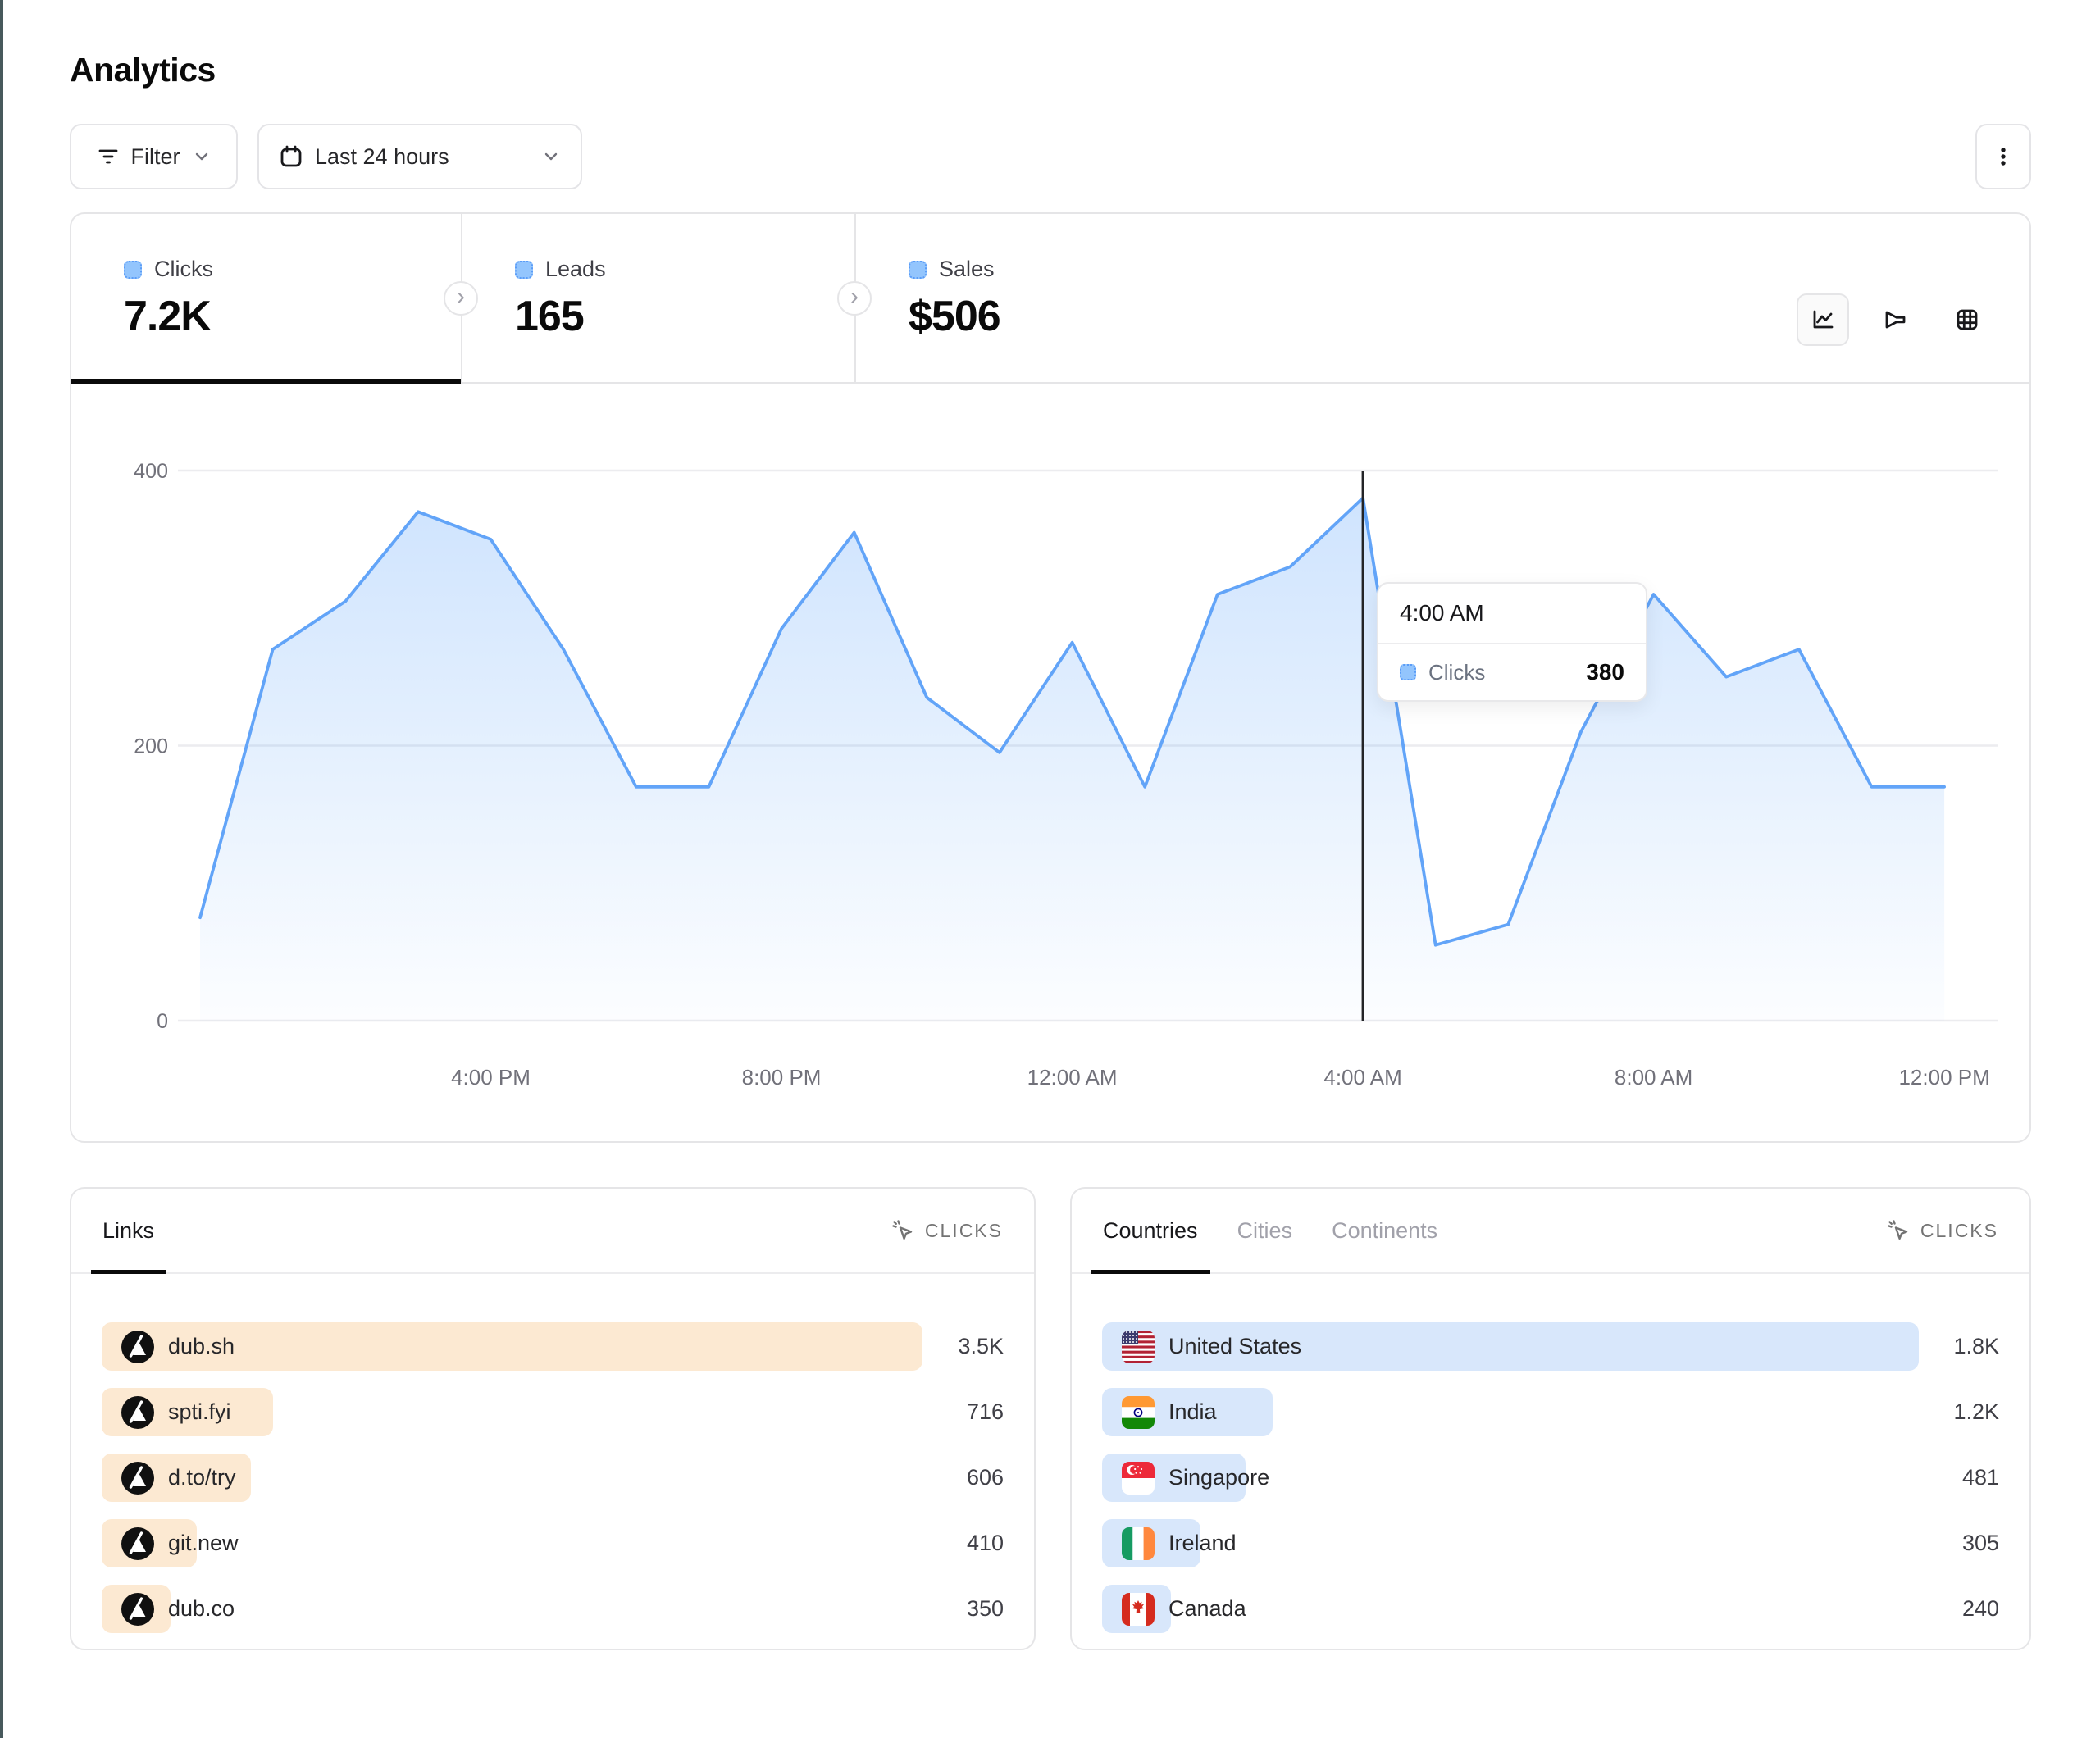  I want to click on countries-tab-label: Countries, so click(1150, 1230).